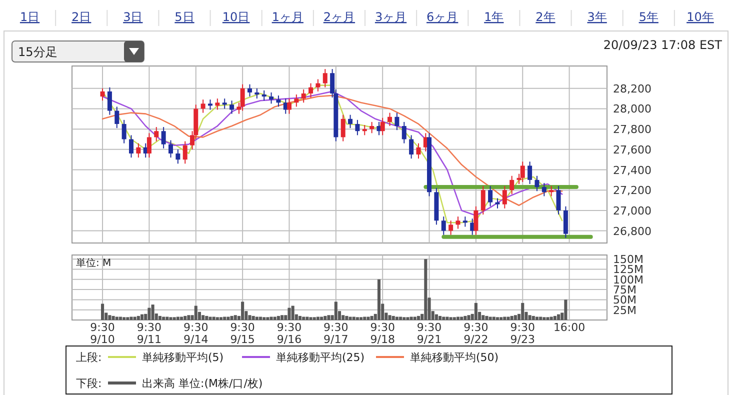 This screenshot has height=395, width=737. I want to click on annotation: 単位: M, so click(94, 263).